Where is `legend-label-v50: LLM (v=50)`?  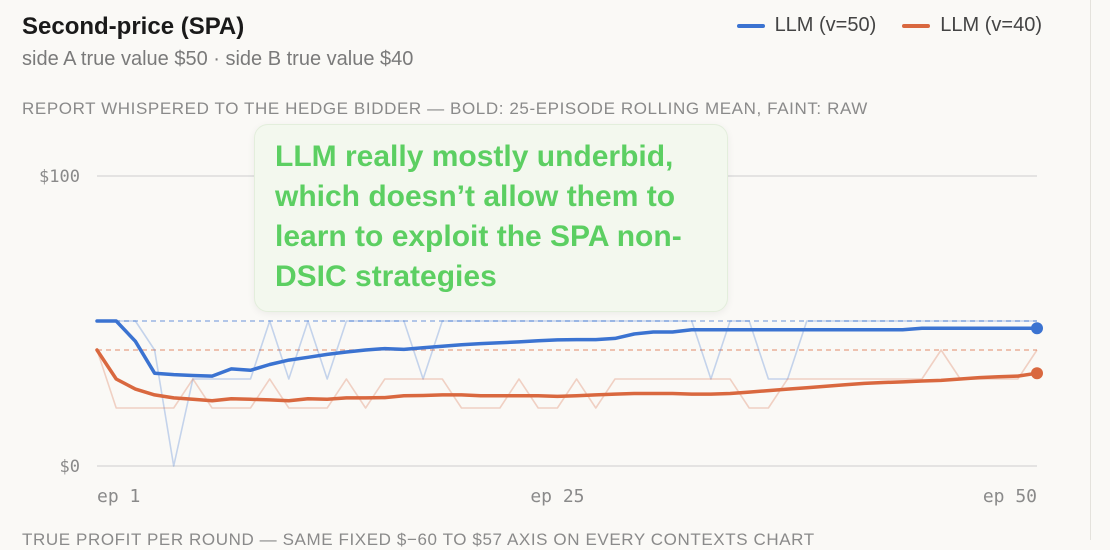
legend-label-v50: LLM (v=50) is located at coordinates (825, 25).